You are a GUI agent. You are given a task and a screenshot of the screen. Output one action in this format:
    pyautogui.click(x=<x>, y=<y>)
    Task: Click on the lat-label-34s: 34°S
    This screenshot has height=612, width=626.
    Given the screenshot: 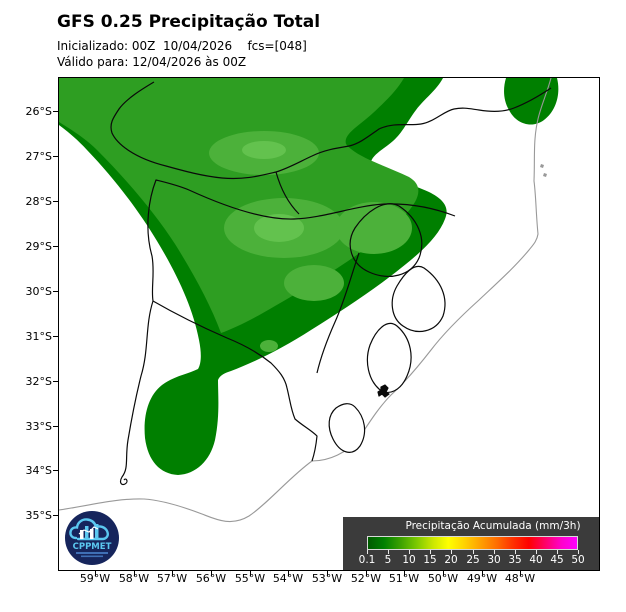 What is the action you would take?
    pyautogui.click(x=38, y=470)
    